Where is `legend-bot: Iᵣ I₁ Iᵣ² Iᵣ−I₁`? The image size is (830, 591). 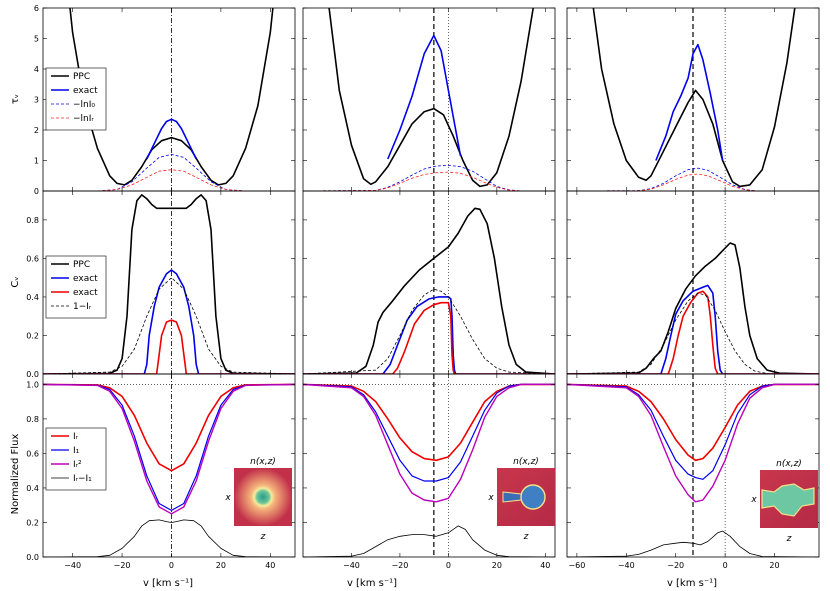 legend-bot: Iᵣ I₁ Iᵣ² Iᵣ−I₁ is located at coordinates (76, 459).